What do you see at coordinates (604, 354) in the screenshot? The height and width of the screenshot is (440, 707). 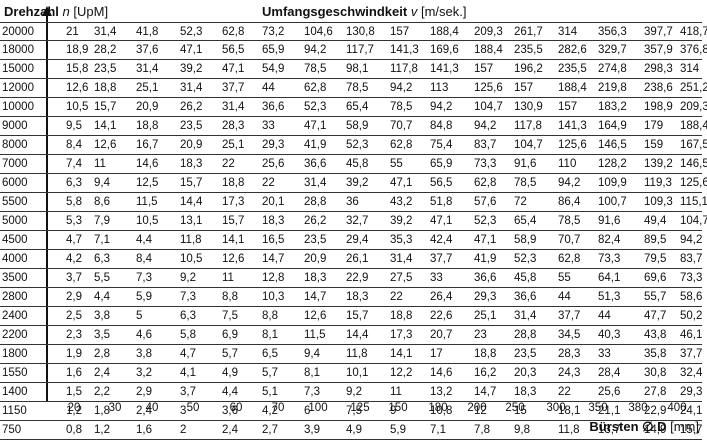 I see `speed-value-cell: 33` at bounding box center [604, 354].